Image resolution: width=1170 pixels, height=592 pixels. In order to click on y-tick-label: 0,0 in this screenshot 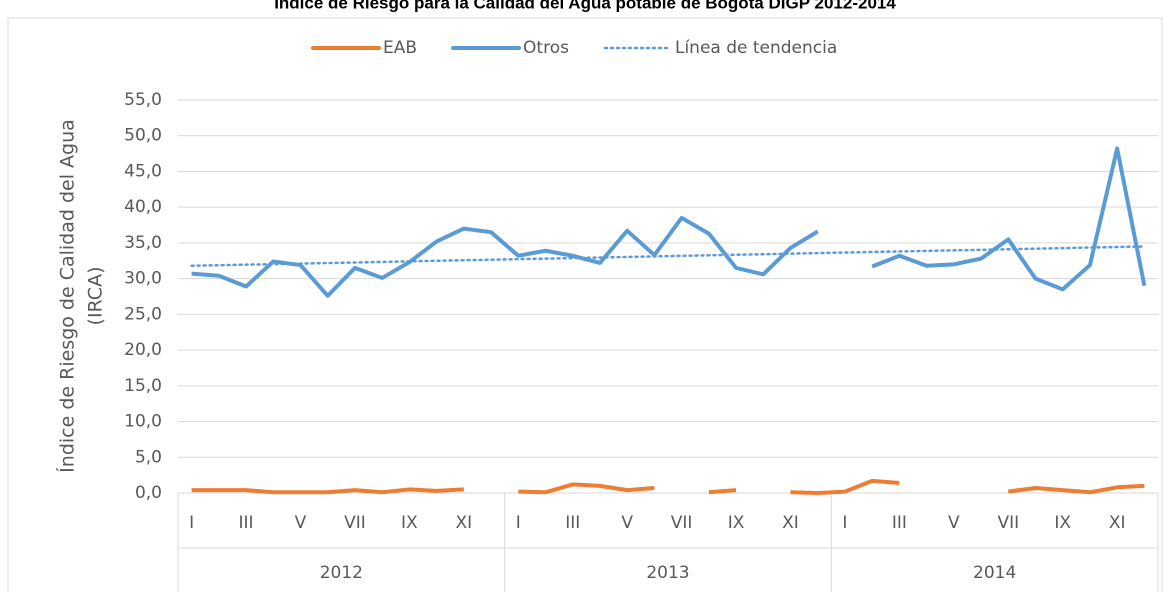, I will do `click(148, 493)`.